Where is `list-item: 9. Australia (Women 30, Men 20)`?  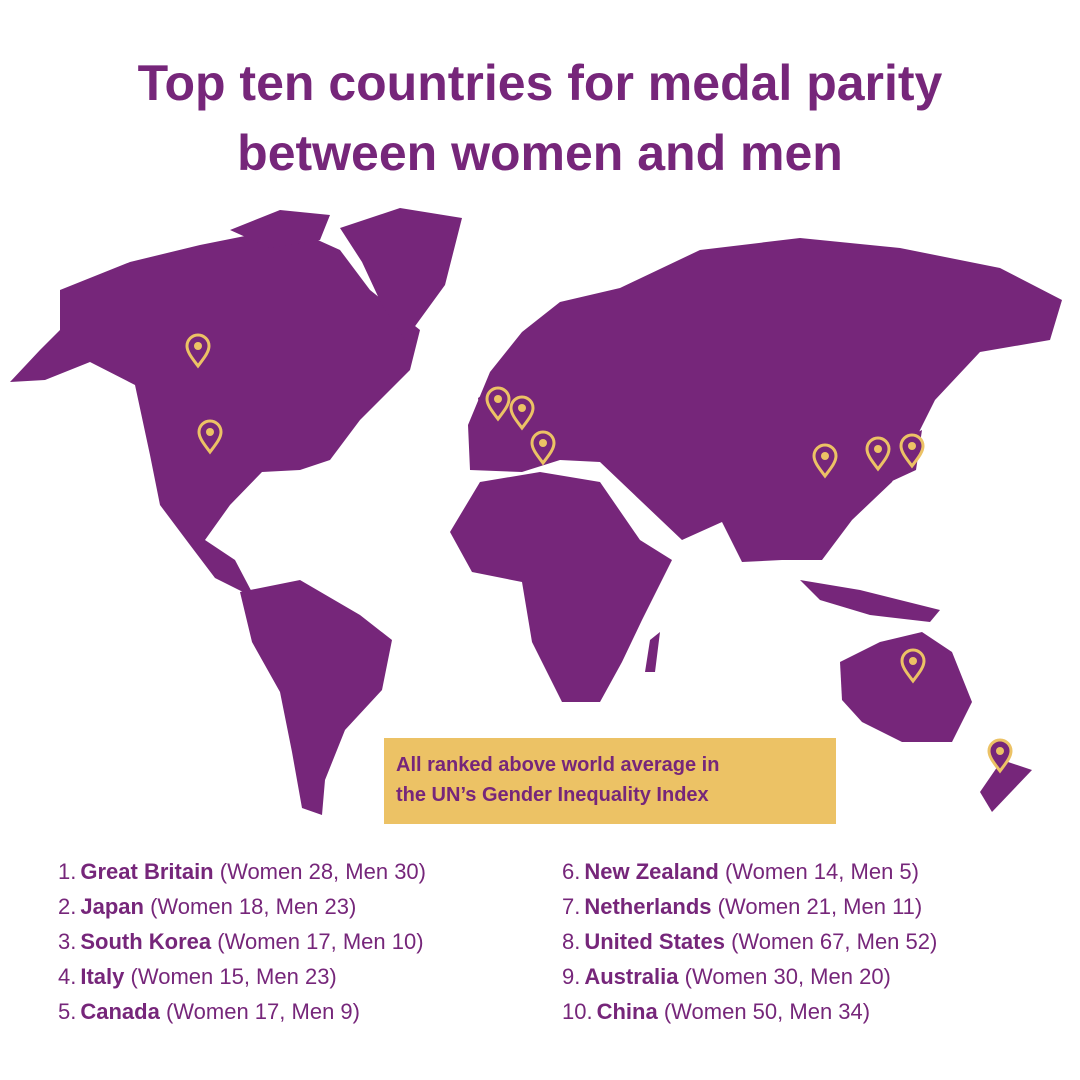
list-item: 9. Australia (Women 30, Men 20) is located at coordinates (749, 976).